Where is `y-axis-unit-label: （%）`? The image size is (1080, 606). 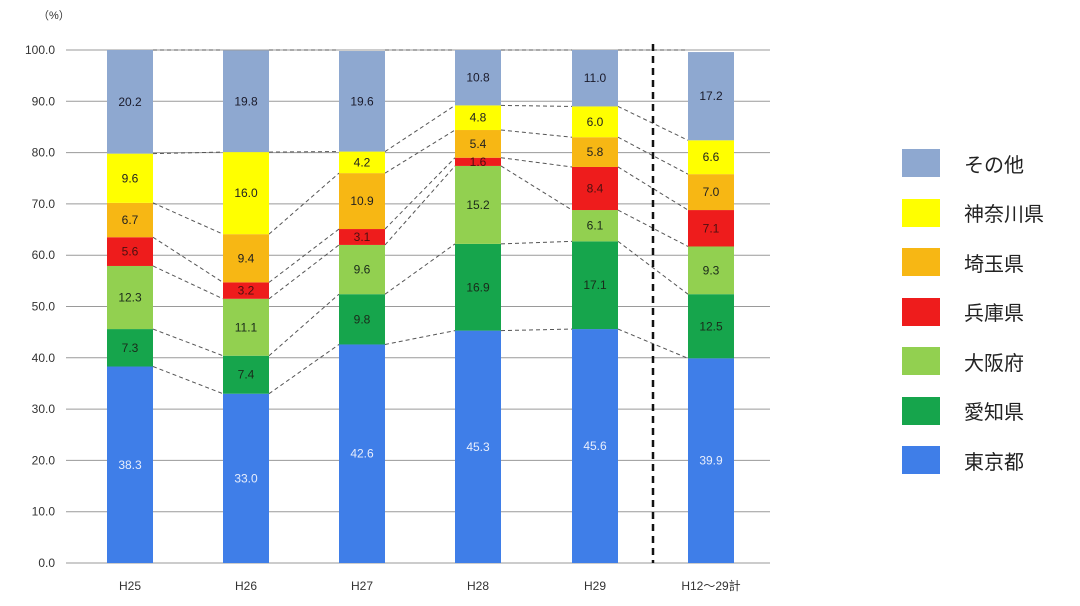
y-axis-unit-label: （%） is located at coordinates (54, 15).